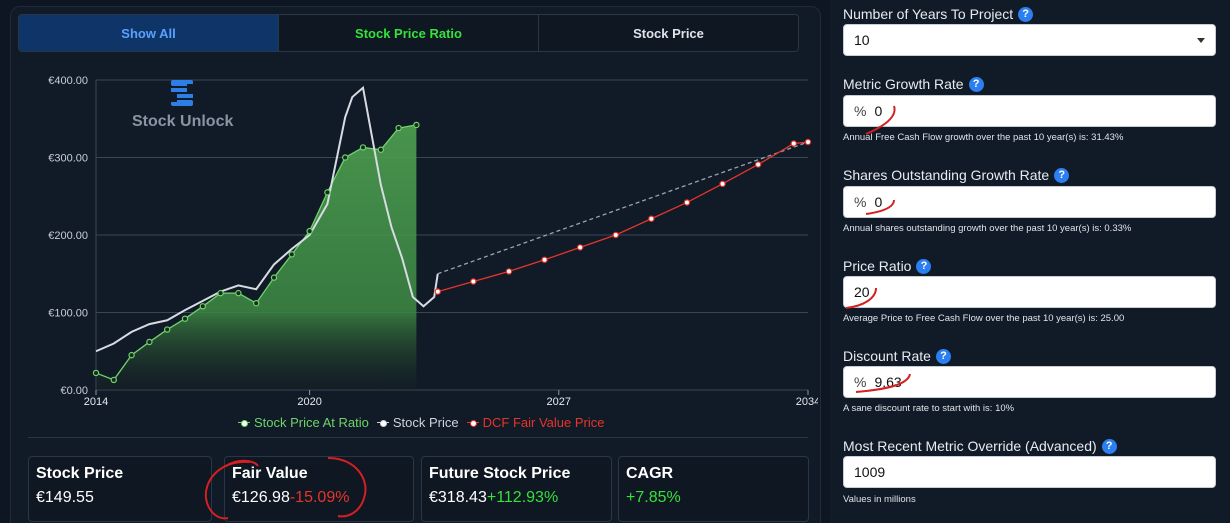  Describe the element at coordinates (270, 473) in the screenshot. I see `card-title: Fair Value` at that location.